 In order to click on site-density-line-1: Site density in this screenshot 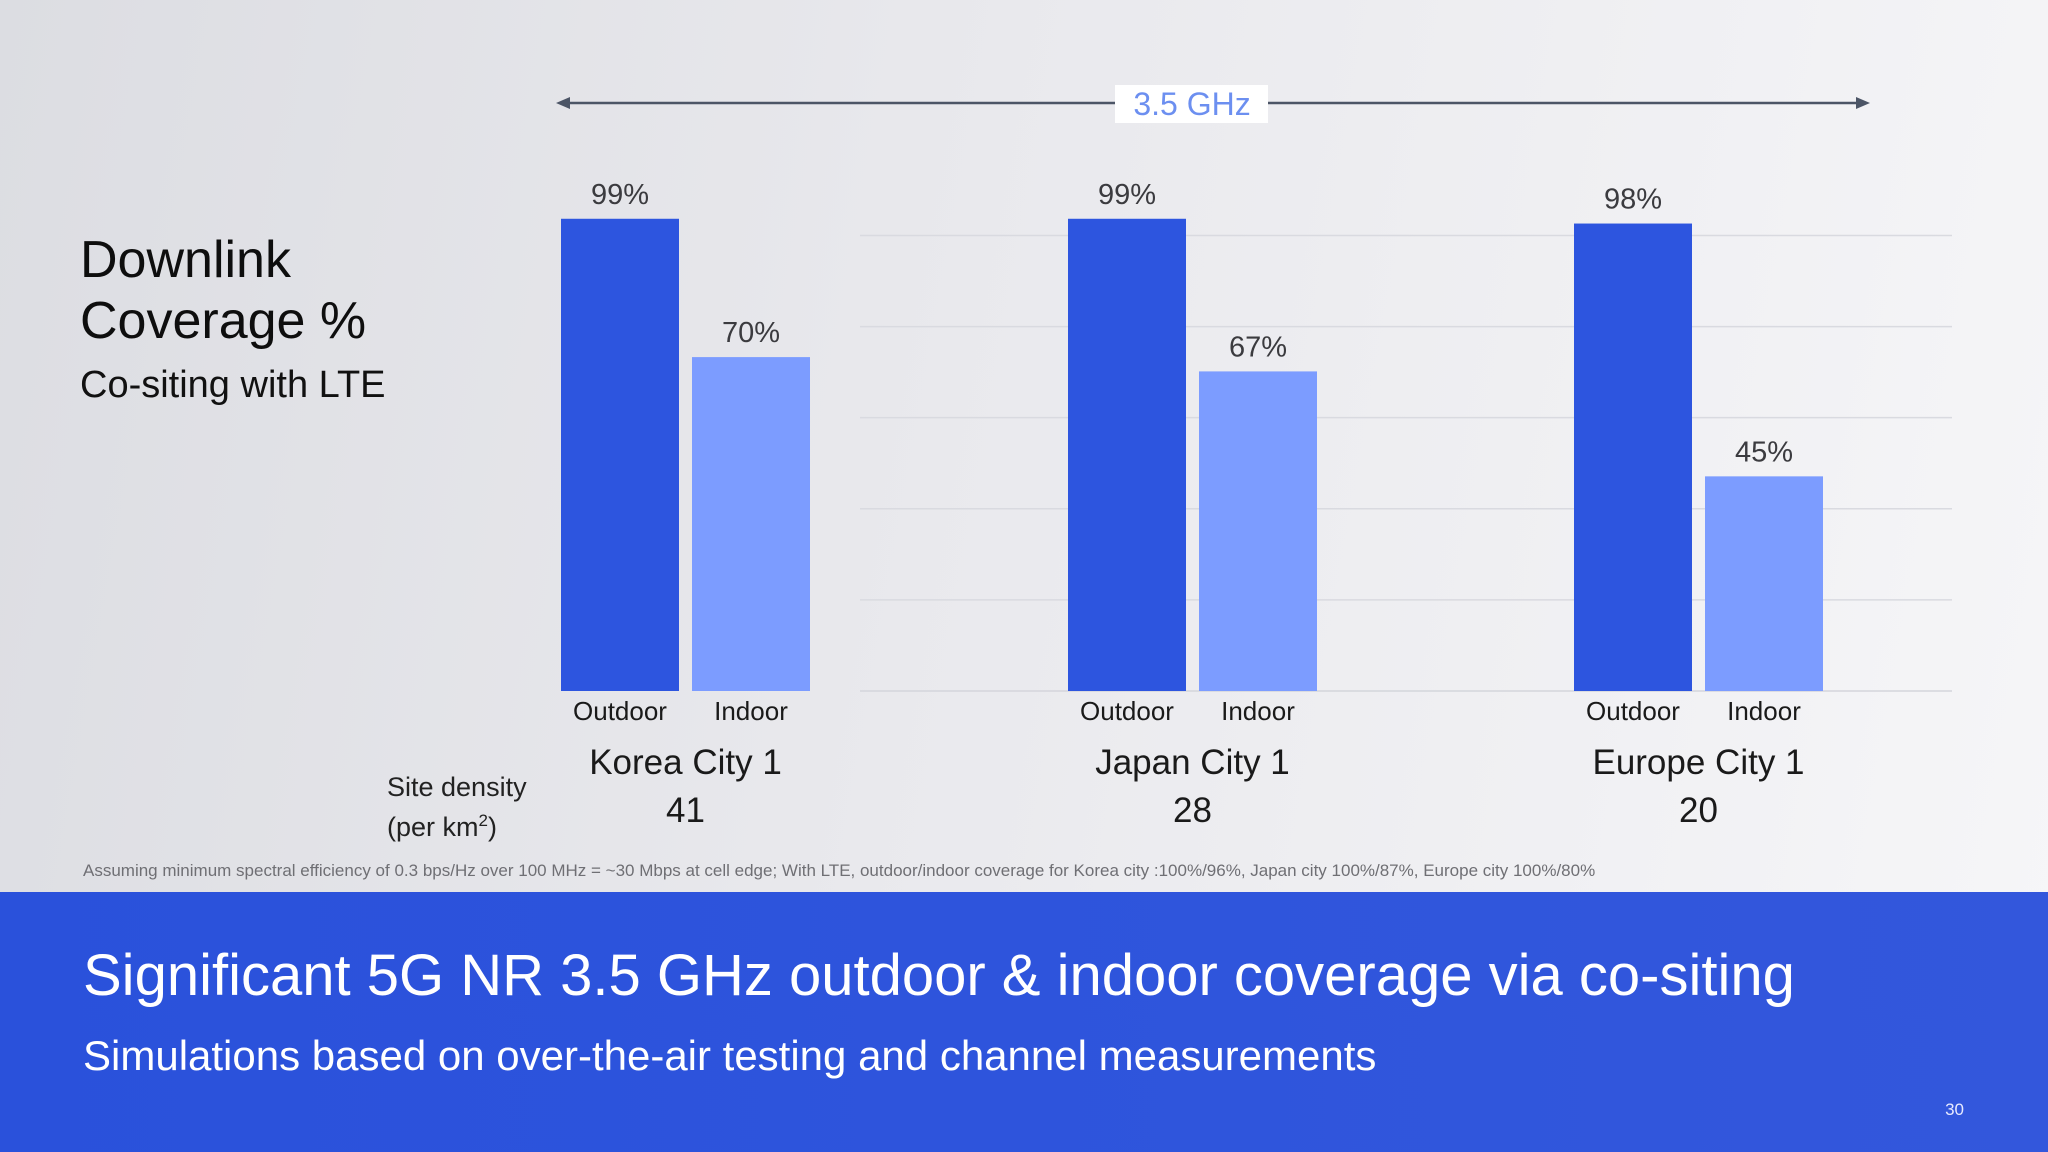, I will do `click(457, 787)`.